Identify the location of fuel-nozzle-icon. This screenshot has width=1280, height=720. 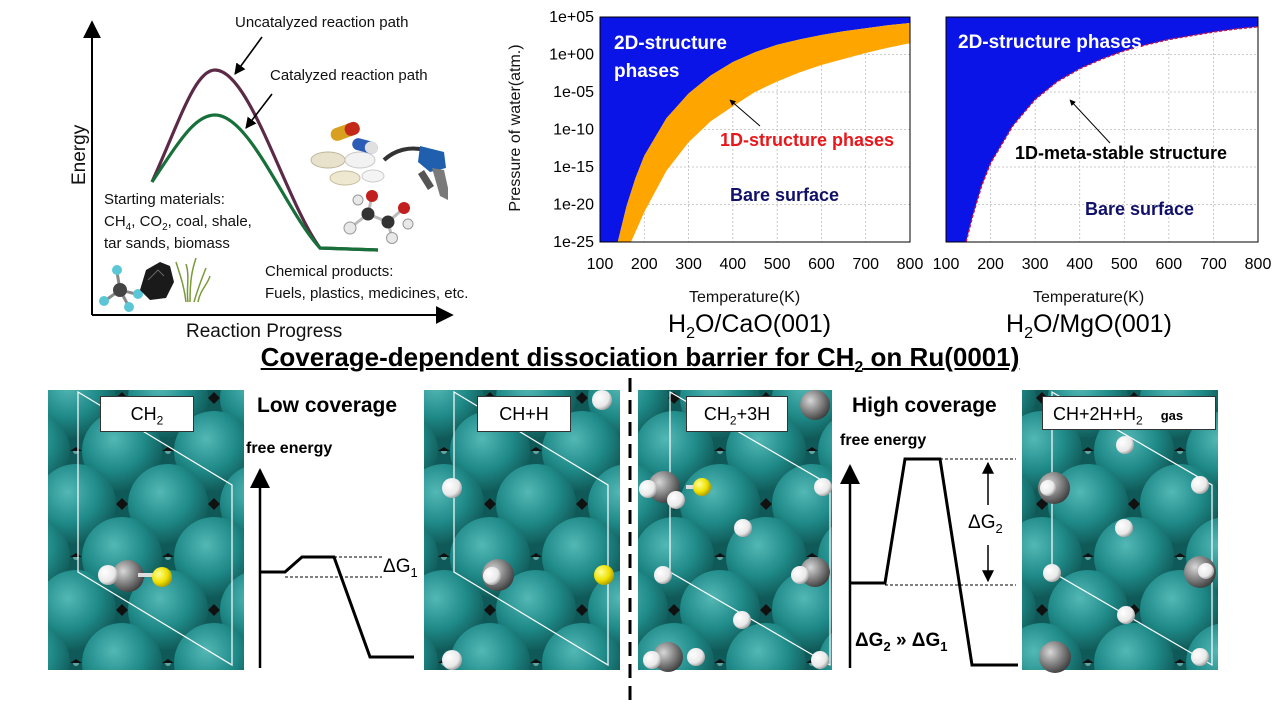
(415, 173).